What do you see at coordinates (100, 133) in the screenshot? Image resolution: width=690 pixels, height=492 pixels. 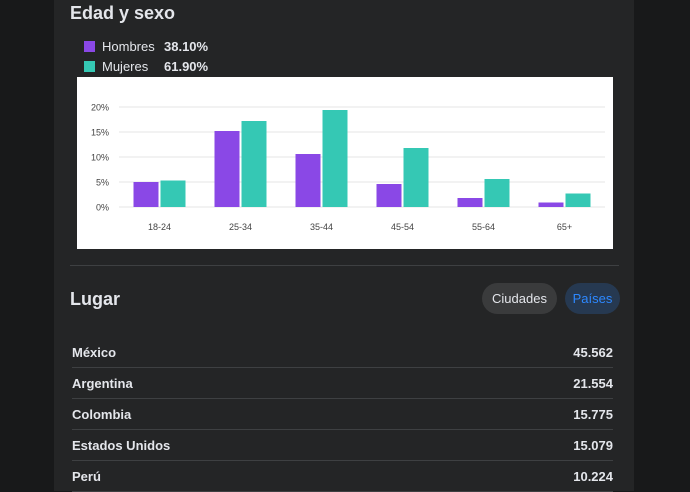 I see `y-tick-label: 15%` at bounding box center [100, 133].